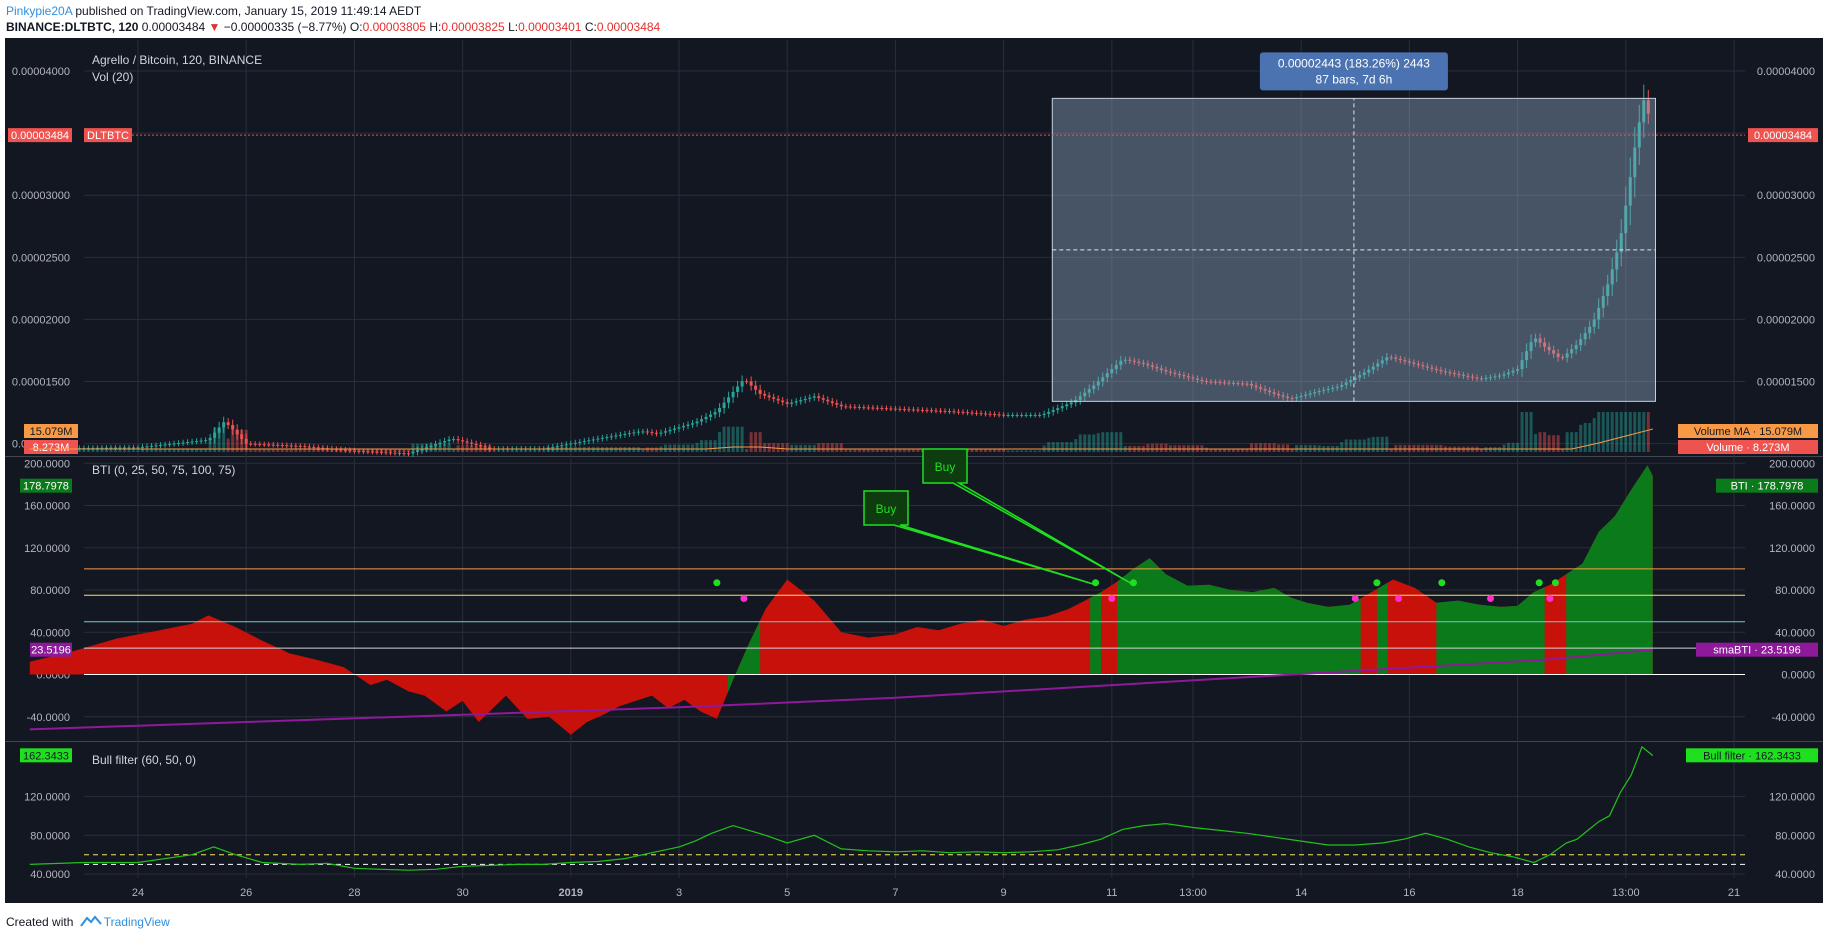 Image resolution: width=1828 pixels, height=939 pixels. What do you see at coordinates (1355, 598) in the screenshot?
I see `sell-signal-dot` at bounding box center [1355, 598].